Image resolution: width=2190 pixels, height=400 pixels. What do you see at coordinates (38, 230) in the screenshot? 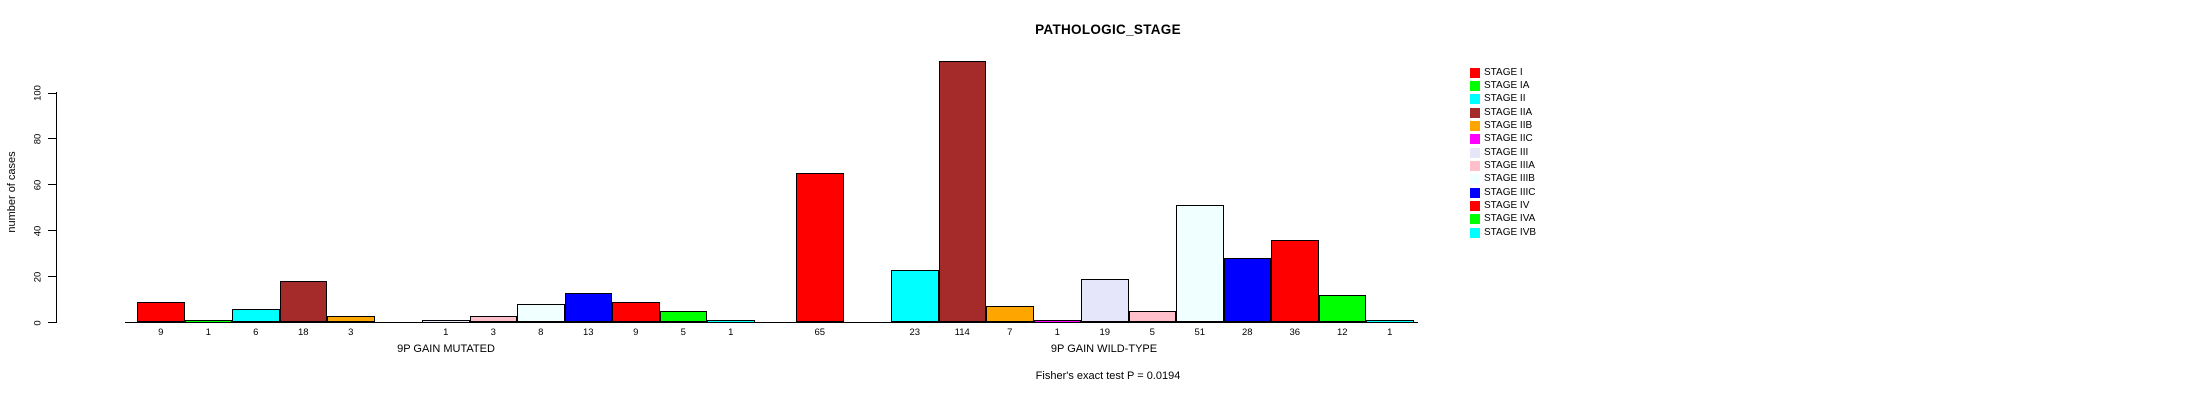
I see `y-tick-label: 40` at bounding box center [38, 230].